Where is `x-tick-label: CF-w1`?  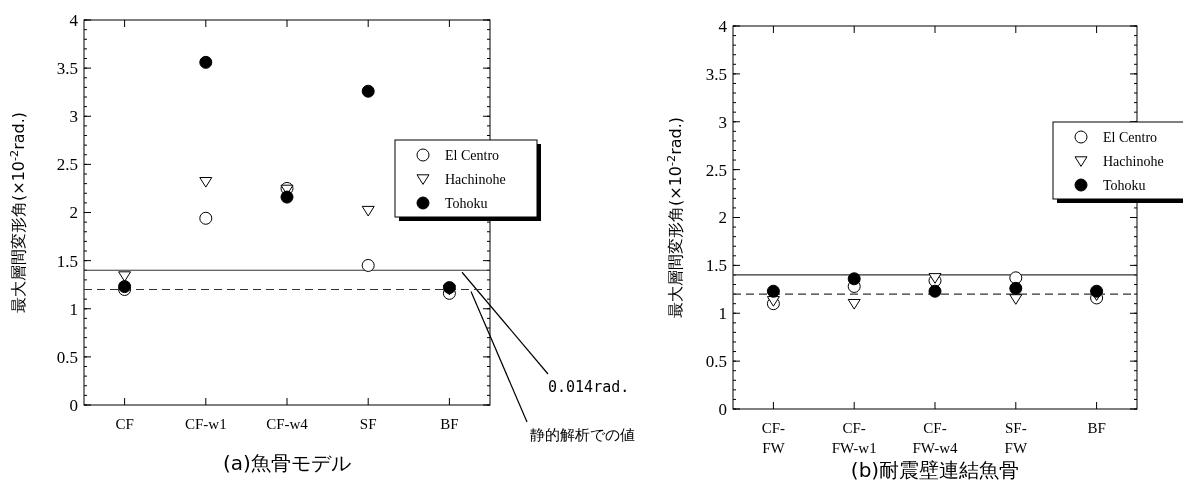
x-tick-label: CF-w1 is located at coordinates (205, 424).